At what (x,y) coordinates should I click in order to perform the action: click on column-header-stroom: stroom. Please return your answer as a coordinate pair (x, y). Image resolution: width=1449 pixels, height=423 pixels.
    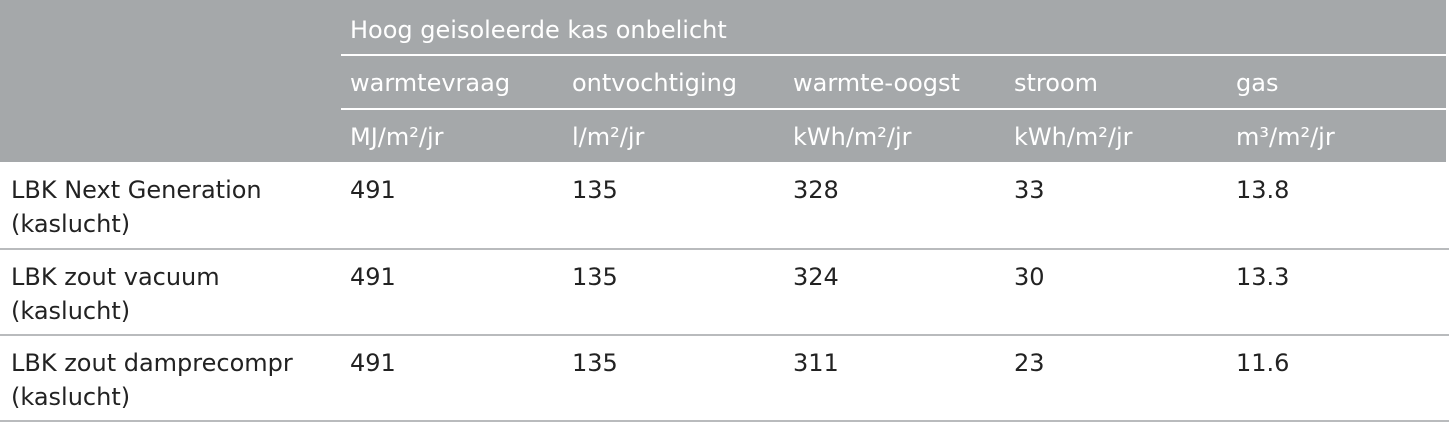
    Looking at the image, I should click on (1056, 83).